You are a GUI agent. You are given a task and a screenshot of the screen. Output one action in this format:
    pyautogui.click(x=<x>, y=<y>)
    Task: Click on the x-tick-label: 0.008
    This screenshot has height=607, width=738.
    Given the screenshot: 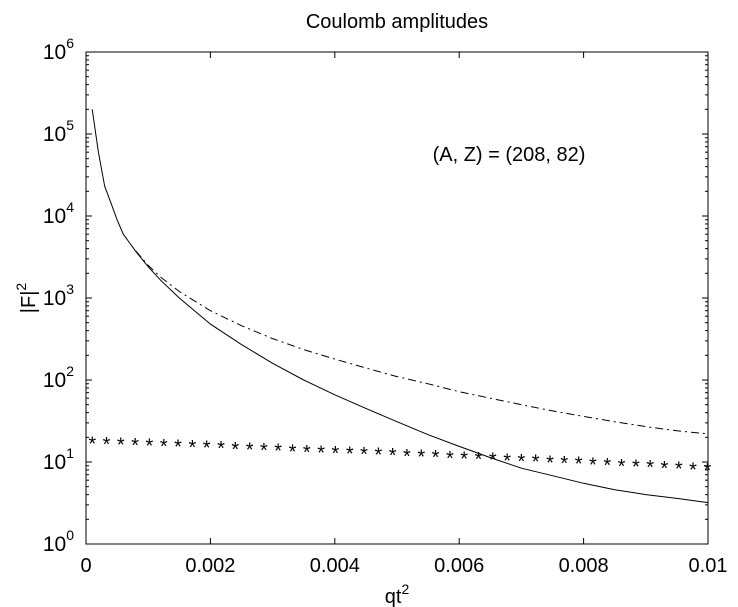 What is the action you would take?
    pyautogui.click(x=584, y=566)
    